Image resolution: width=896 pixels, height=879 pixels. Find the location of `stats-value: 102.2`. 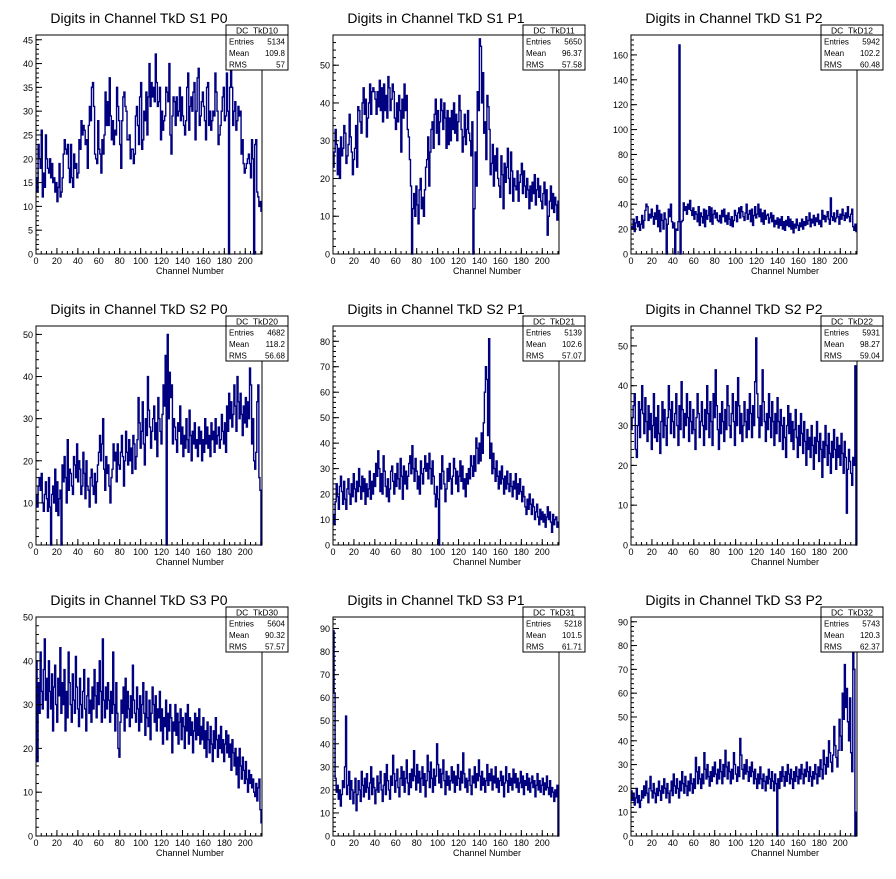

stats-value: 102.2 is located at coordinates (870, 53).